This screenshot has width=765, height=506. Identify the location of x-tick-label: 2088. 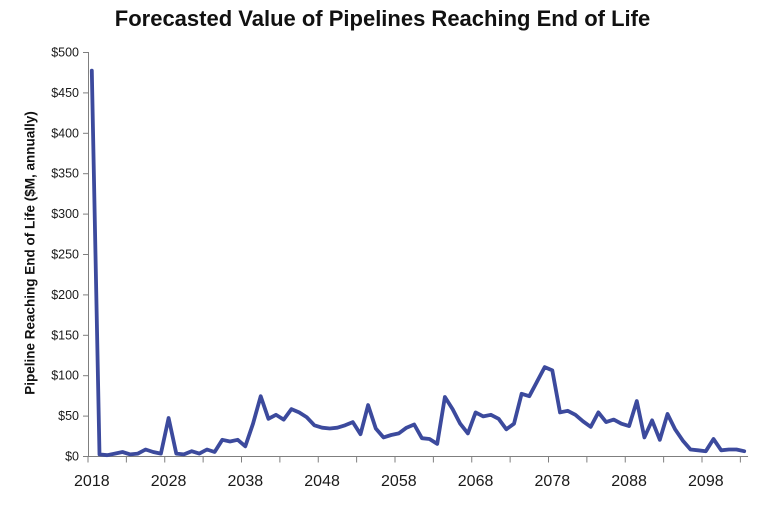
(629, 481).